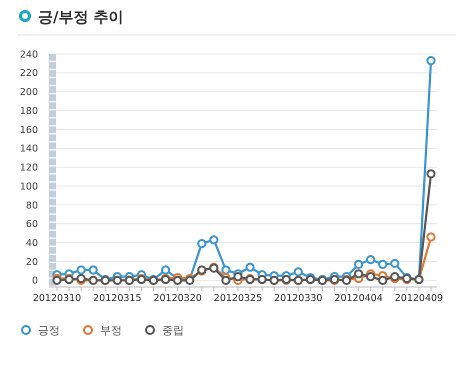 This screenshot has width=470, height=378. Describe the element at coordinates (29, 168) in the screenshot. I see `y-tick-label: 120` at that location.